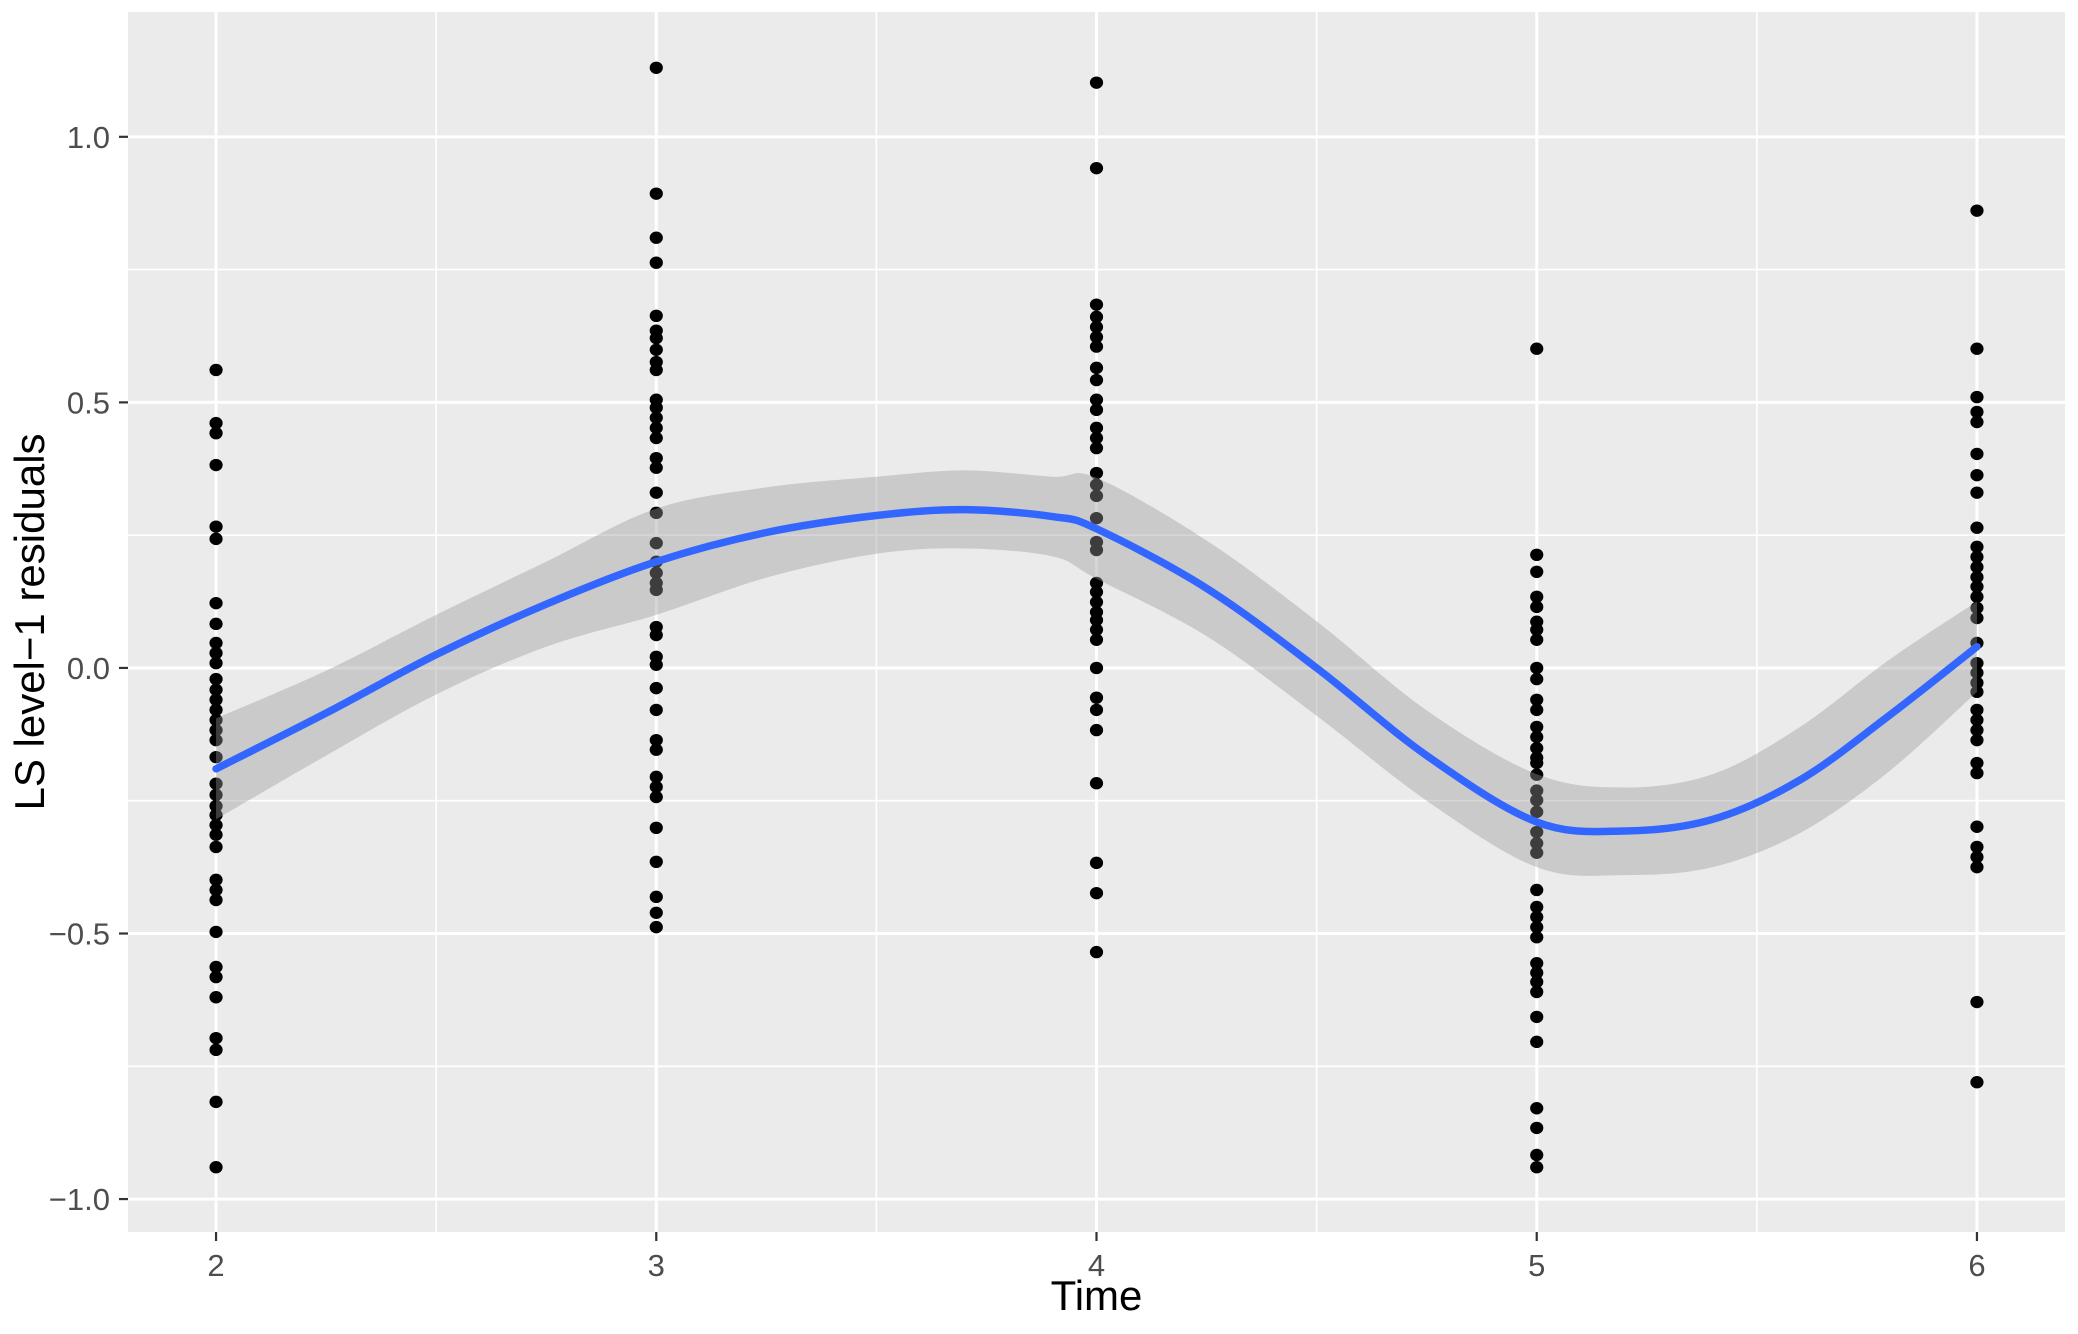  What do you see at coordinates (29, 621) in the screenshot?
I see `y-axis-title: LS level−1 residuals` at bounding box center [29, 621].